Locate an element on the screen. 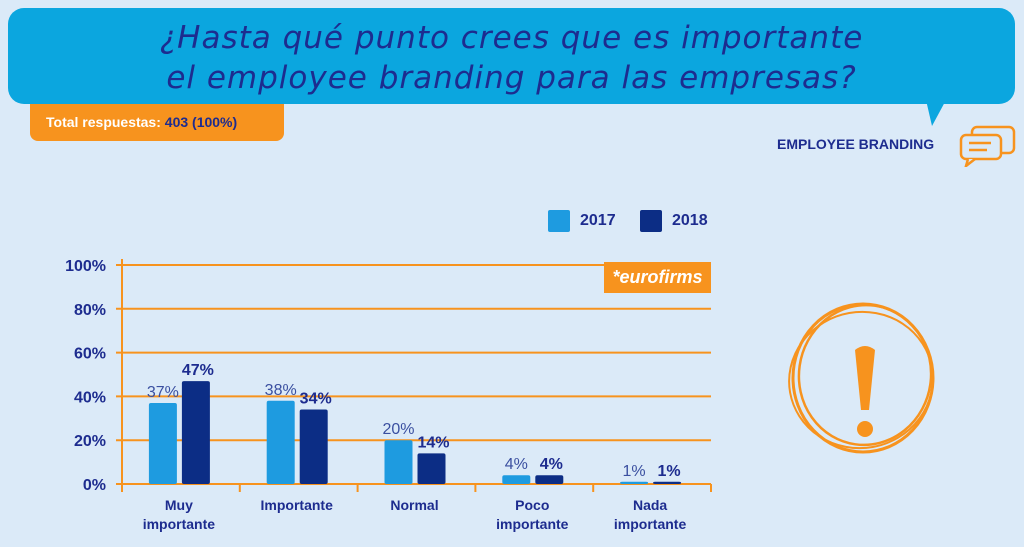  y-tick-label: 0% is located at coordinates (94, 485).